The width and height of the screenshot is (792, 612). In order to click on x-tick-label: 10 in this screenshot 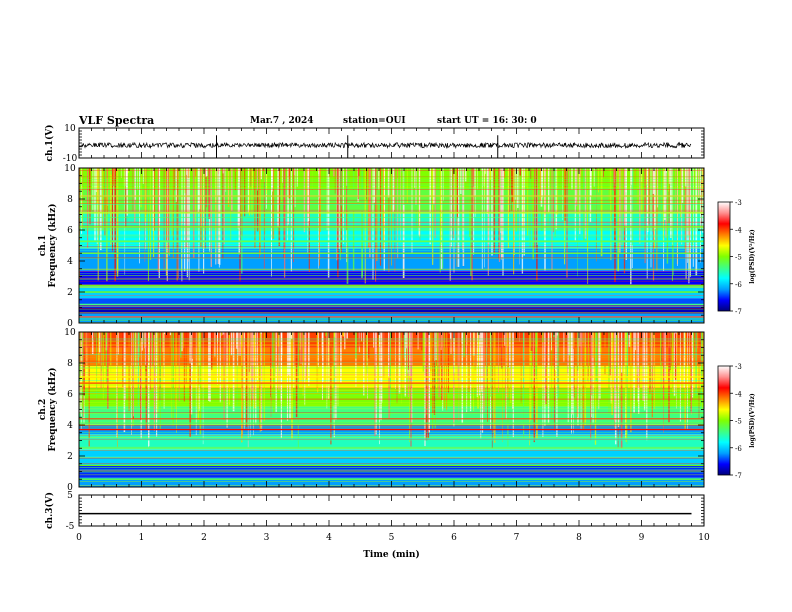, I will do `click(704, 538)`.